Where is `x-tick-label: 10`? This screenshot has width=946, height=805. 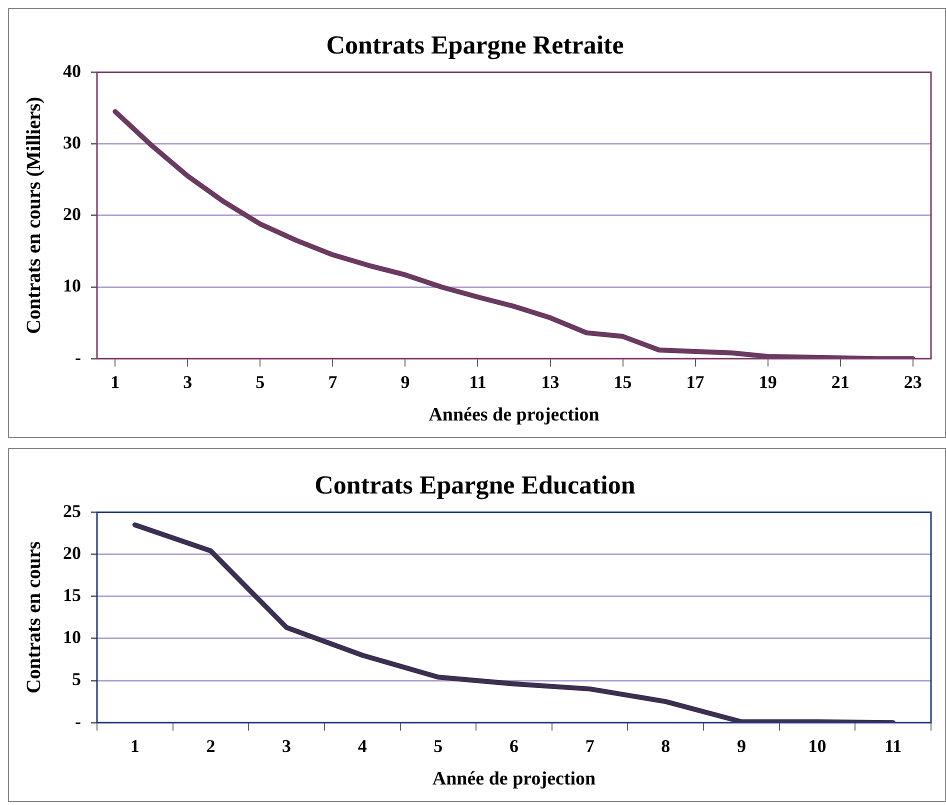 x-tick-label: 10 is located at coordinates (817, 746).